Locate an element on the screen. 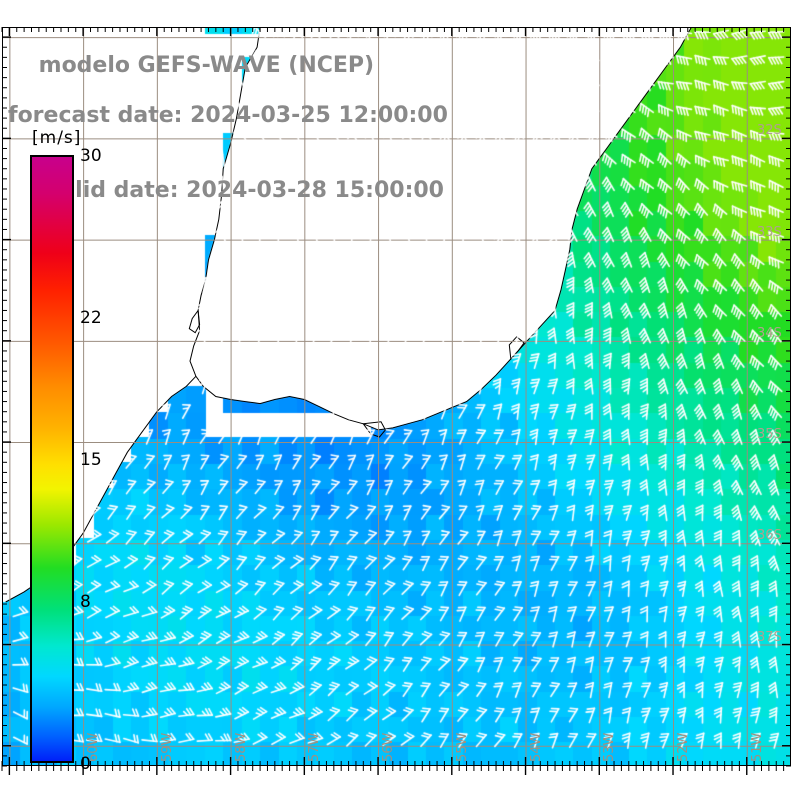 The image size is (800, 800). title-model: modelo GEFS-WAVE (NCEP) is located at coordinates (206, 65).